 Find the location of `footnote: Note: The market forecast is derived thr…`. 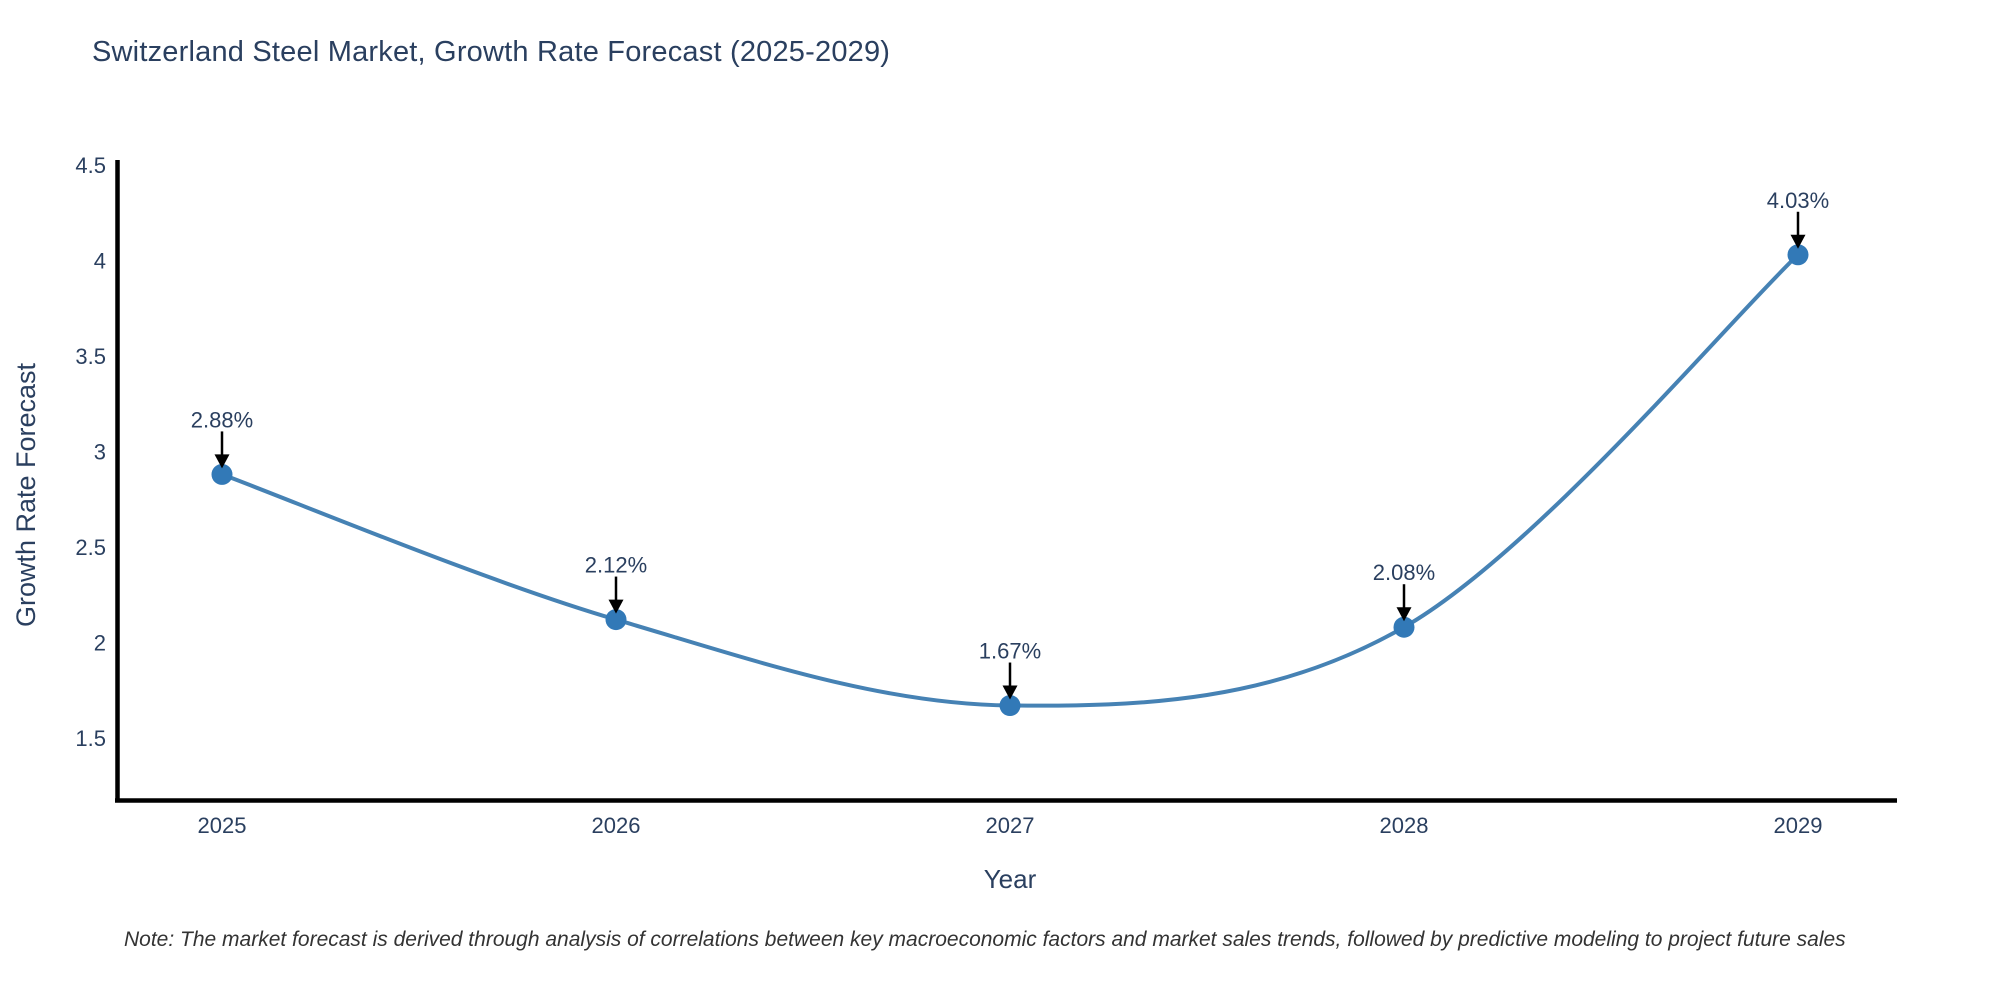

footnote: Note: The market forecast is derived thr… is located at coordinates (985, 939).